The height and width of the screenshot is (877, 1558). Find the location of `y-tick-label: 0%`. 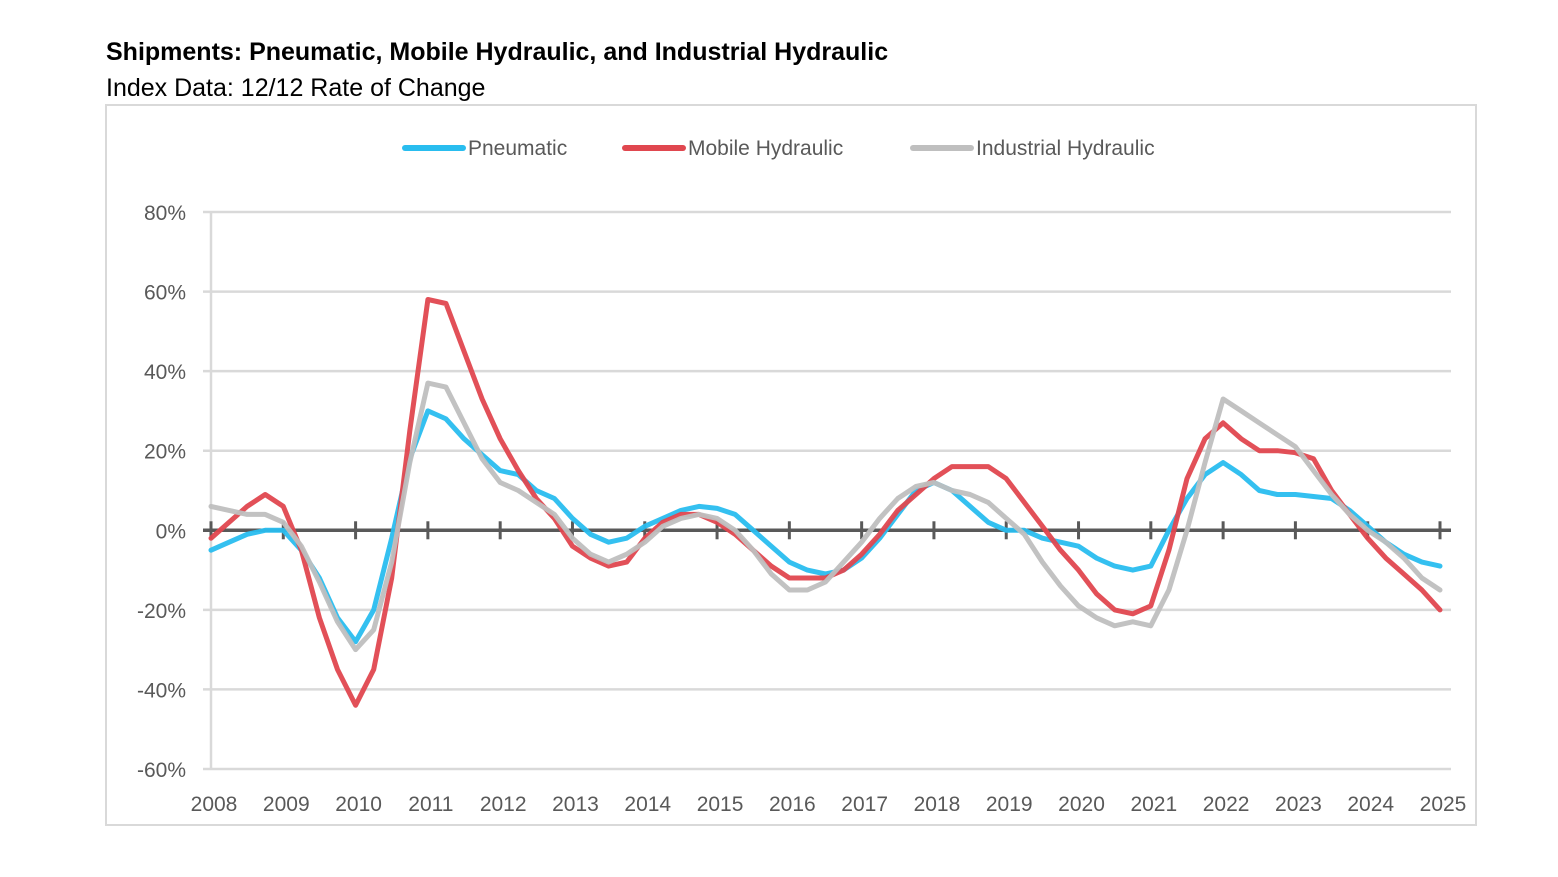

y-tick-label: 0% is located at coordinates (171, 531).